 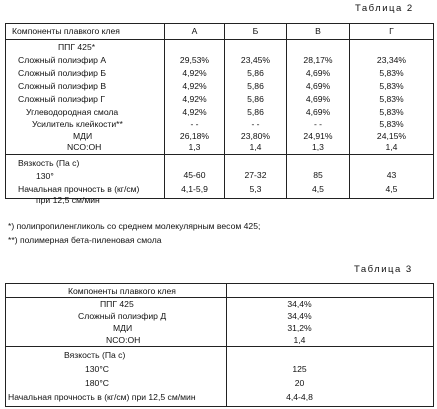 What do you see at coordinates (77, 124) in the screenshot?
I see `table2-row-label: Усилитель клейкости**` at bounding box center [77, 124].